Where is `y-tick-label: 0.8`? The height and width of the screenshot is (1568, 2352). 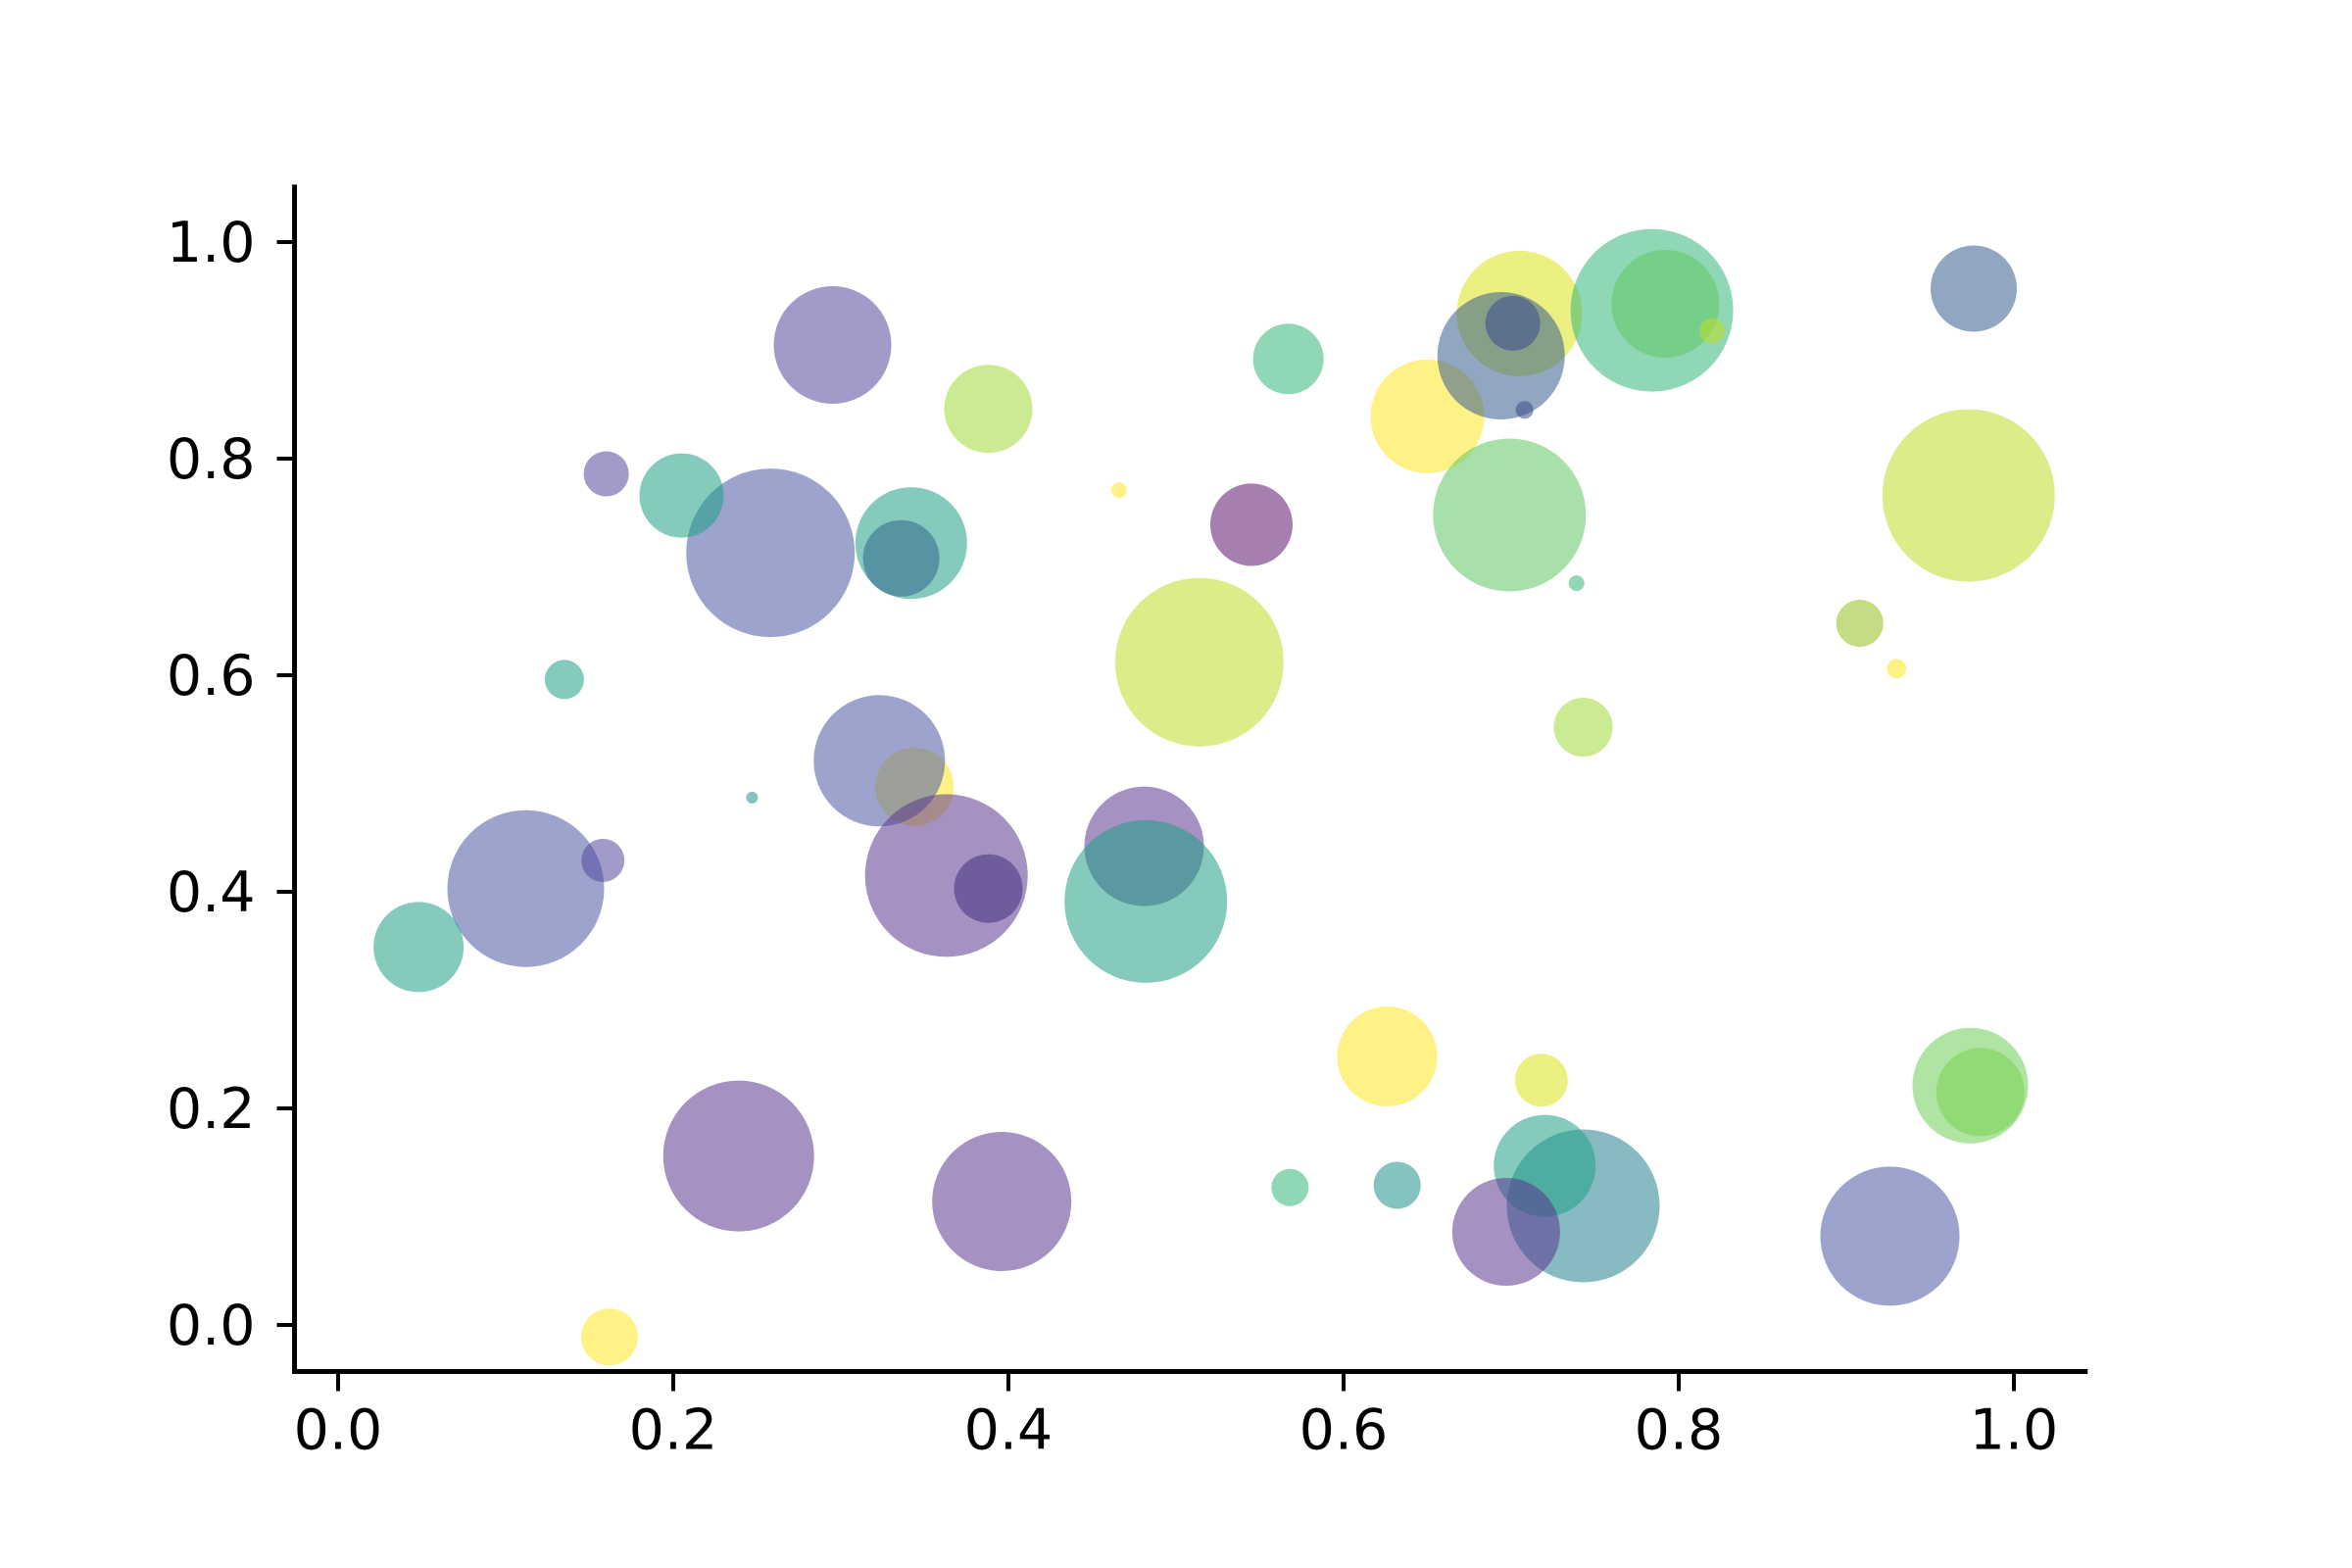
y-tick-label: 0.8 is located at coordinates (211, 459).